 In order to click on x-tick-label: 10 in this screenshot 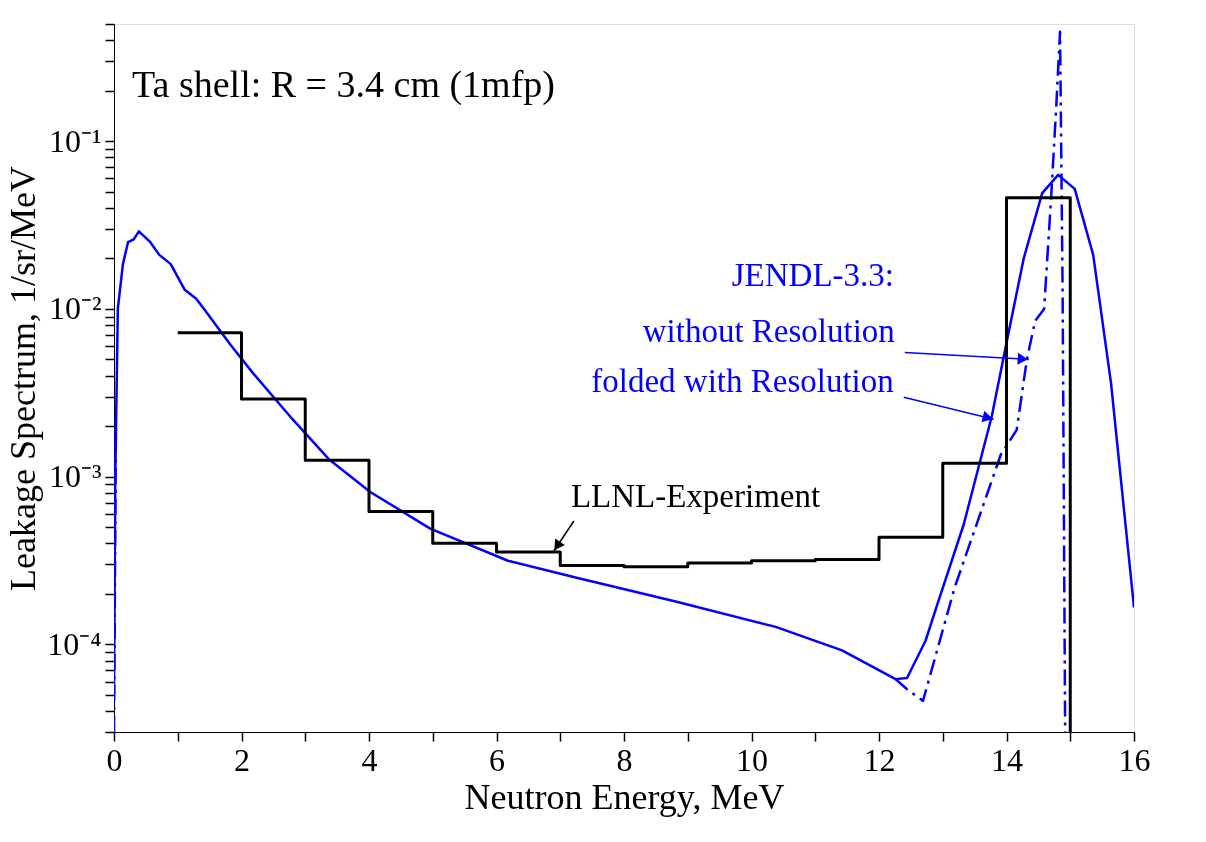, I will do `click(752, 759)`.